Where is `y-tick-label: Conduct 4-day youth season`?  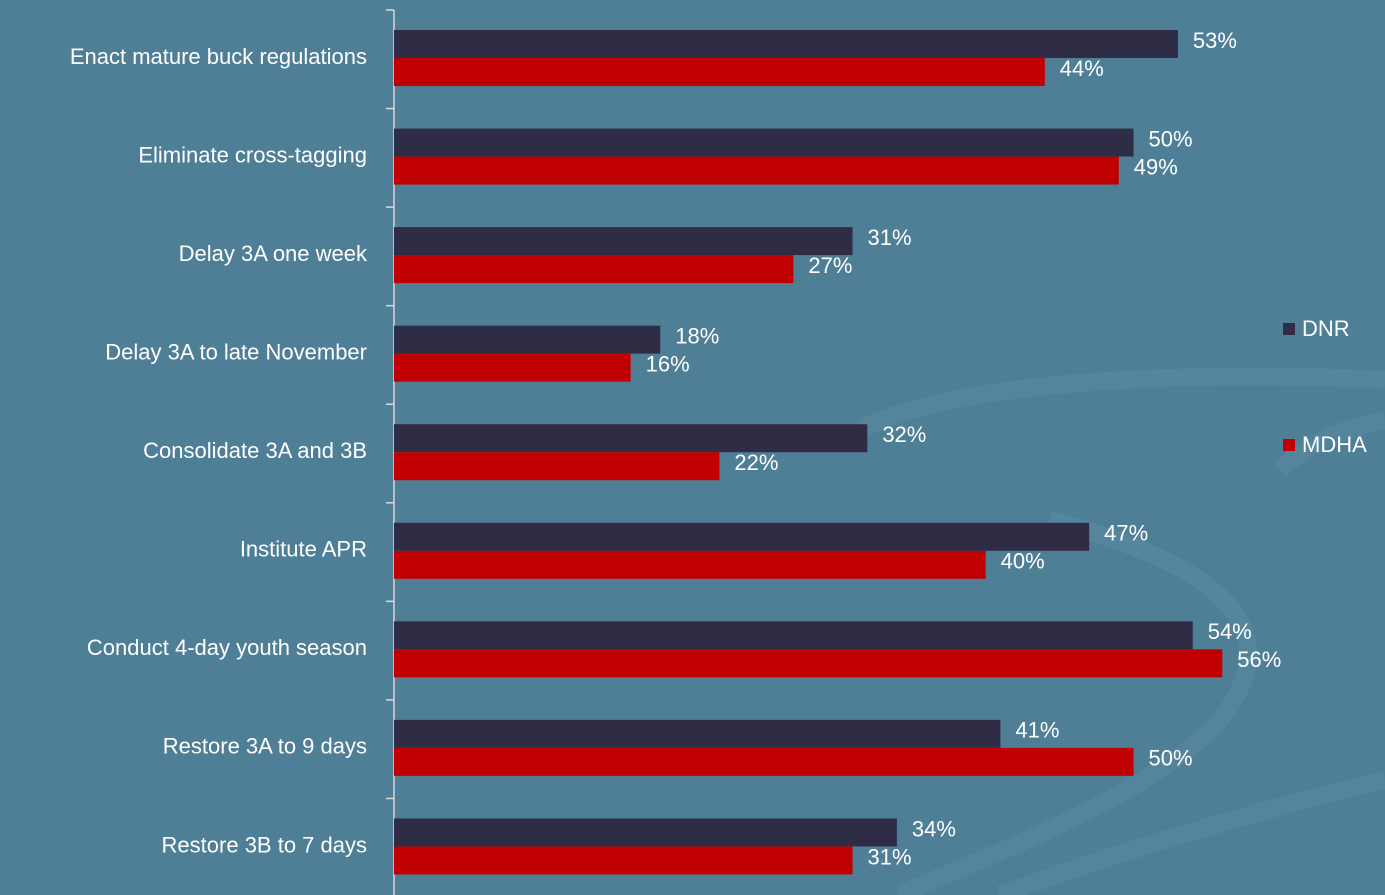 y-tick-label: Conduct 4-day youth season is located at coordinates (227, 647).